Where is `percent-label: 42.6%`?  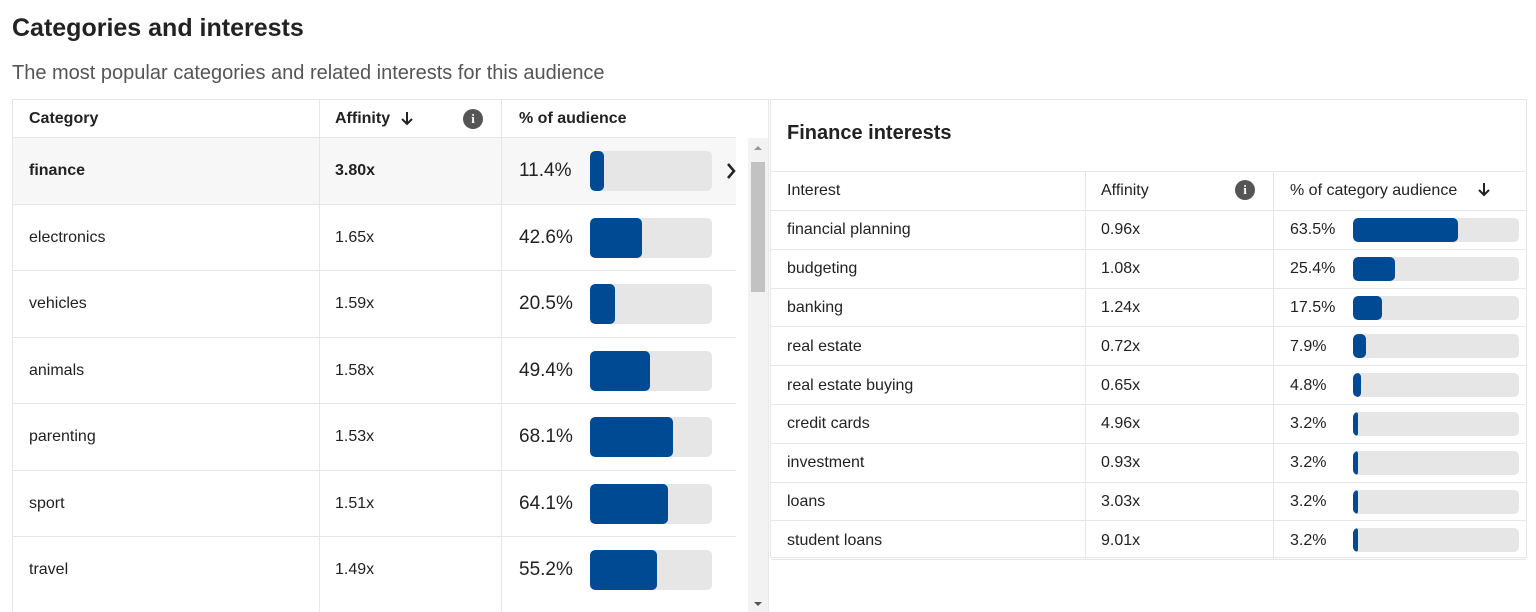
percent-label: 42.6% is located at coordinates (546, 237).